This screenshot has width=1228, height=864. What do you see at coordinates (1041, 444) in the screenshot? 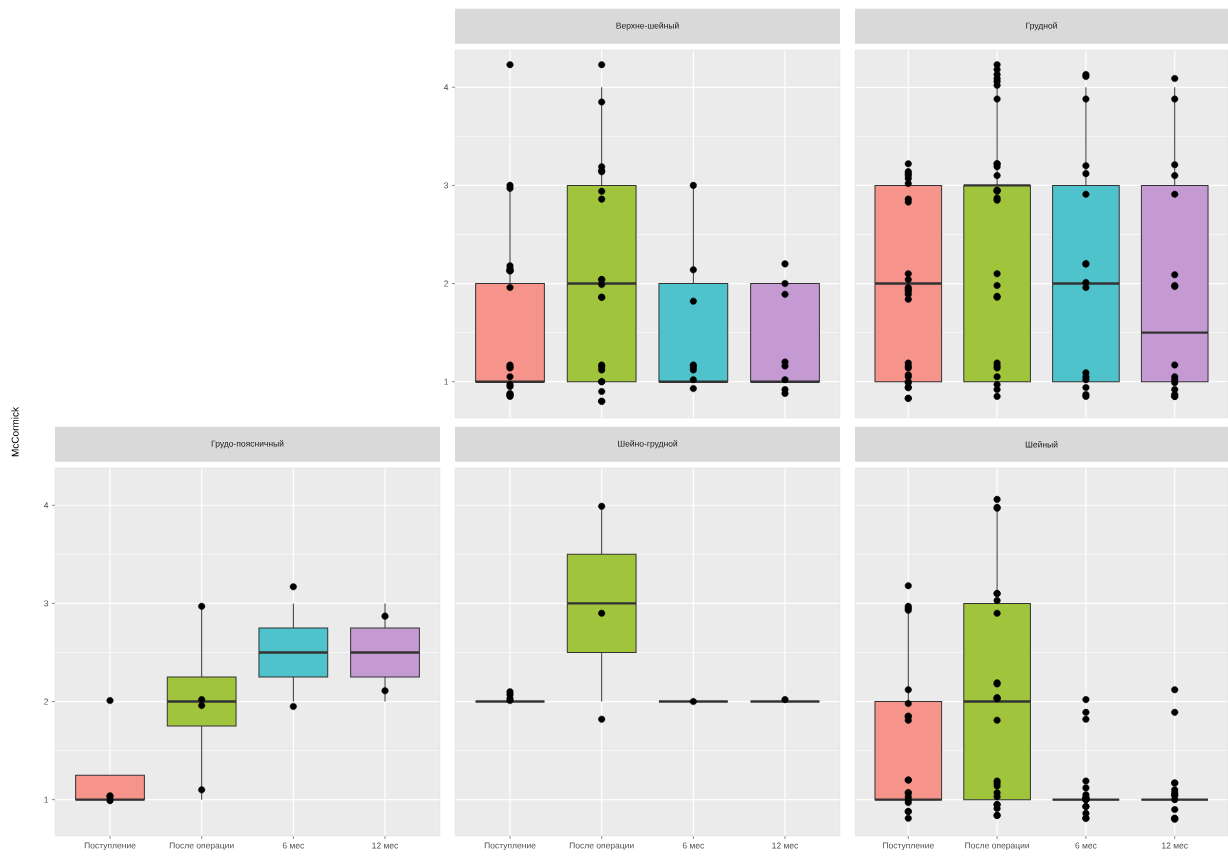
I see `chart-title: Шейный` at bounding box center [1041, 444].